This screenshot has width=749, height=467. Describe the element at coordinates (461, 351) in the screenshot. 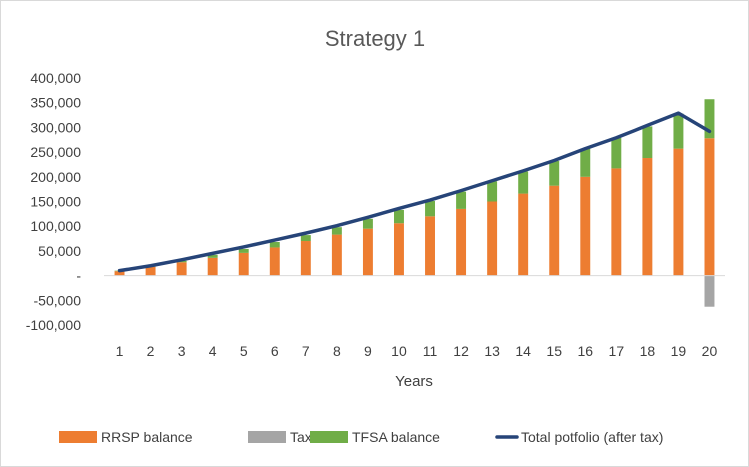

I see `x-tick-label: 12` at that location.